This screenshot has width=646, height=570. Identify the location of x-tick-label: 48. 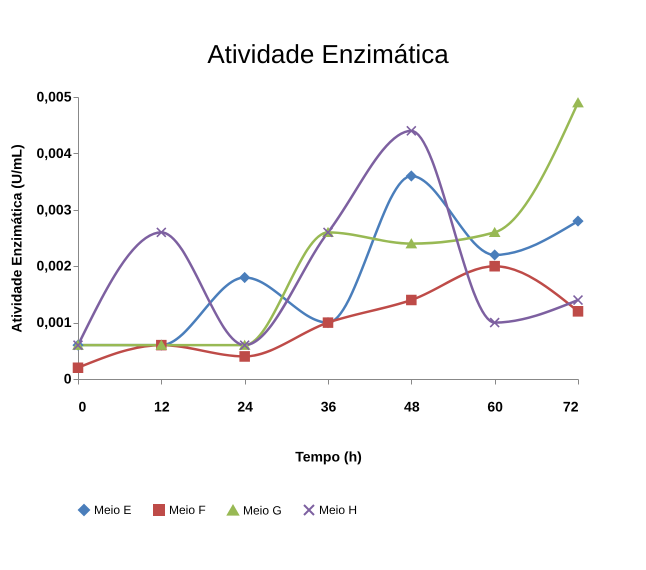
(412, 406).